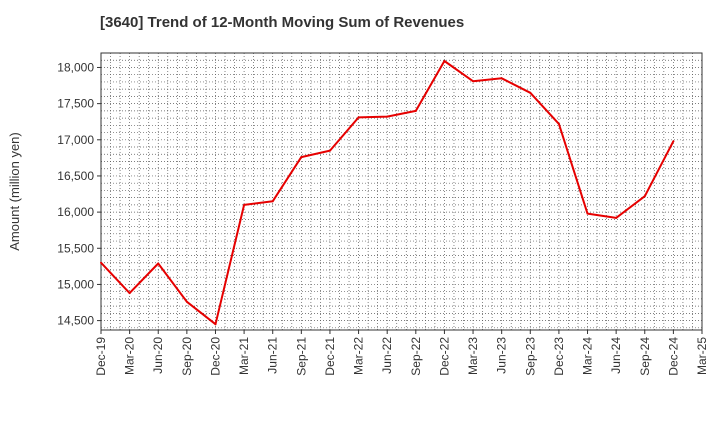 This screenshot has height=440, width=720. What do you see at coordinates (75, 248) in the screenshot?
I see `y-tick-label: 15,500` at bounding box center [75, 248].